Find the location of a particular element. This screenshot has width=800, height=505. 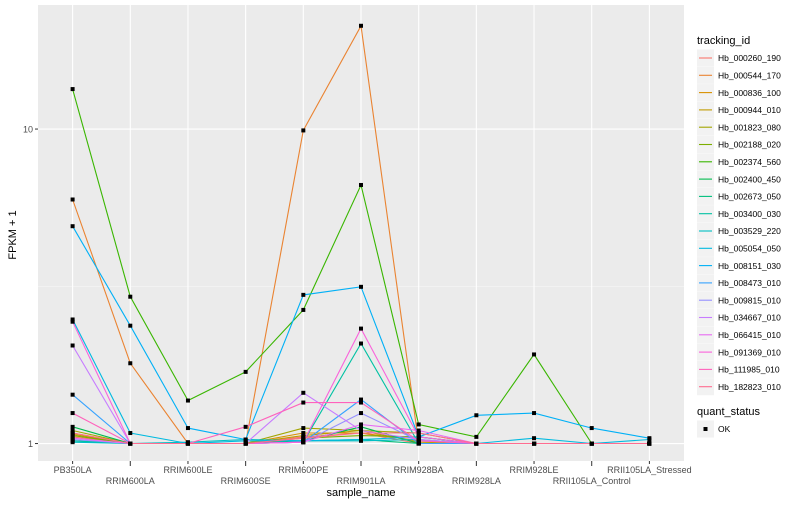

legend-item: Hb_008473_010 is located at coordinates (739, 283).